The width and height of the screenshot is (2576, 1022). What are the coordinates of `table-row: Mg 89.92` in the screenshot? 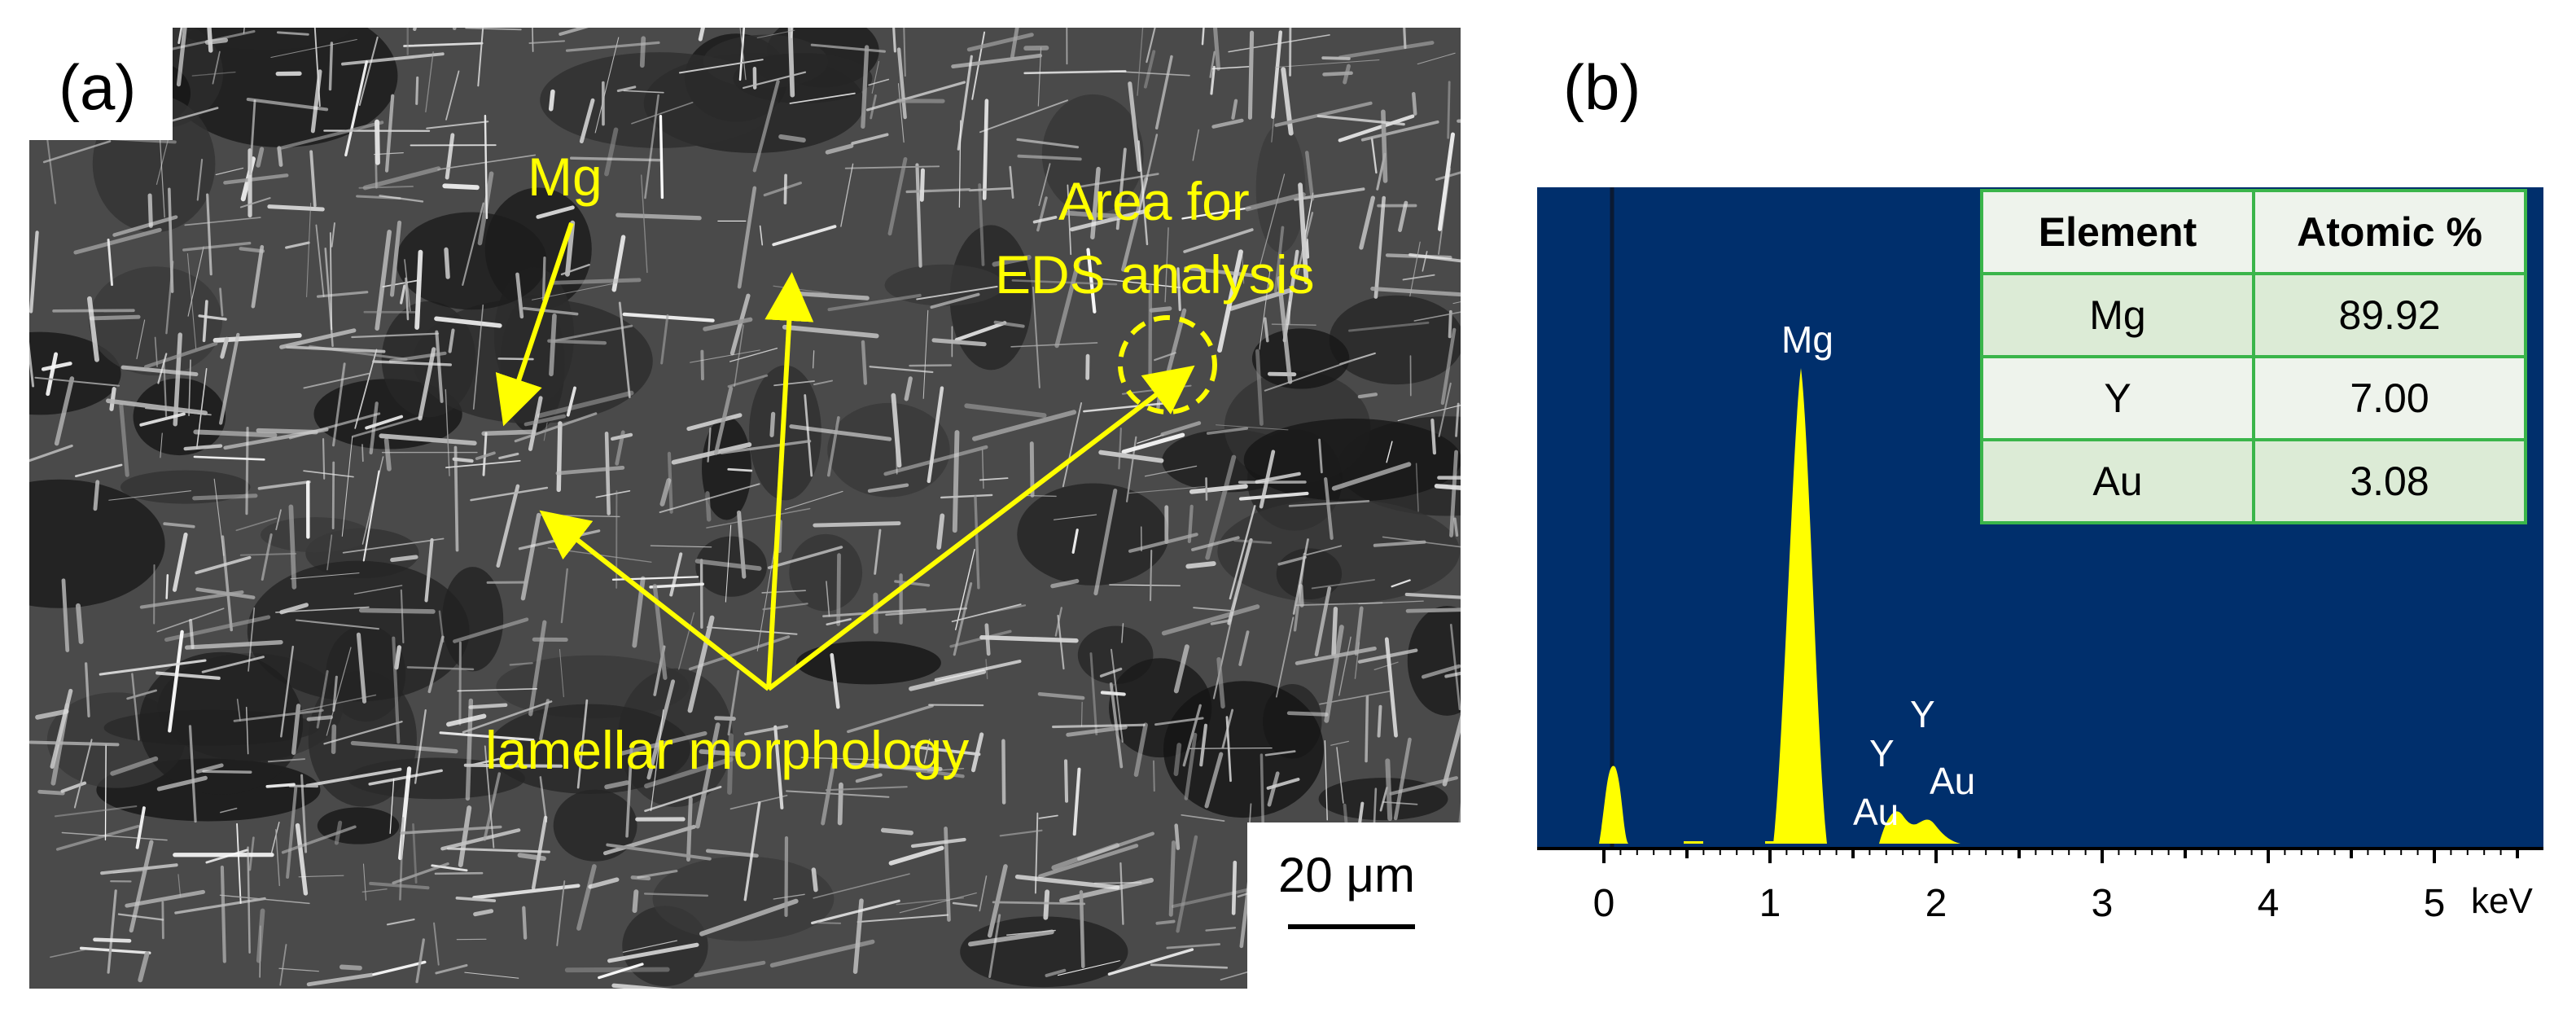 It's located at (2253, 315).